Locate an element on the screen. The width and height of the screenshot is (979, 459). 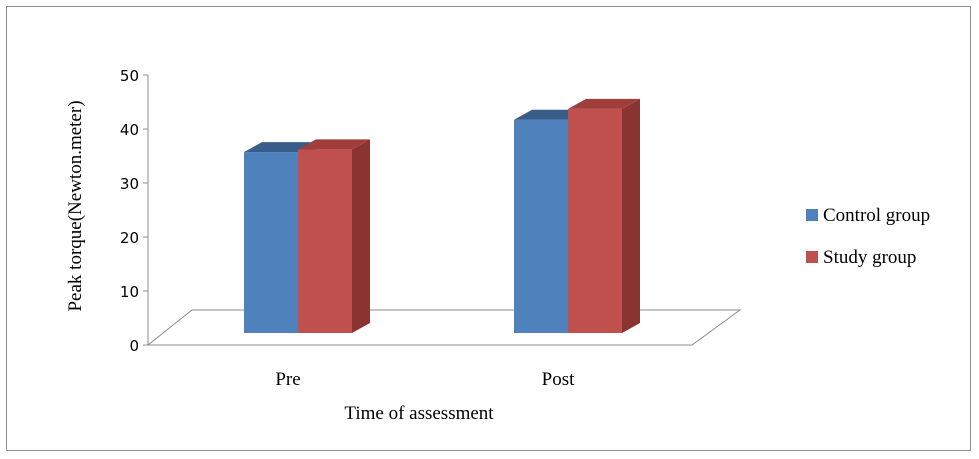
x-category-label: Post is located at coordinates (558, 379).